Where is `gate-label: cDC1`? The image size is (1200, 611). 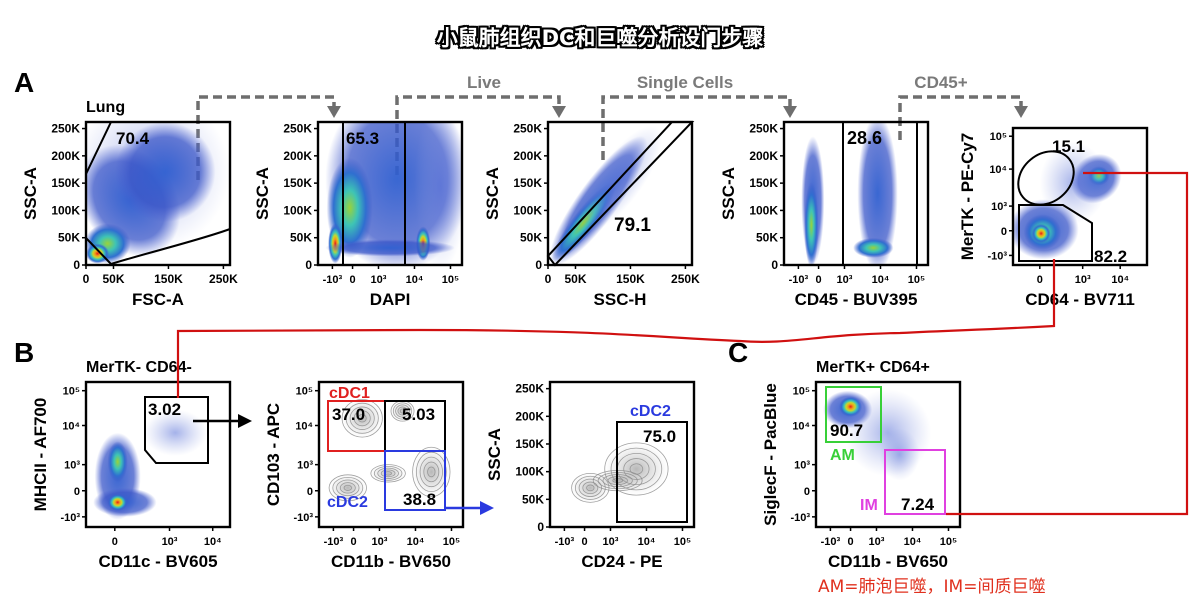
gate-label: cDC1 is located at coordinates (349, 393).